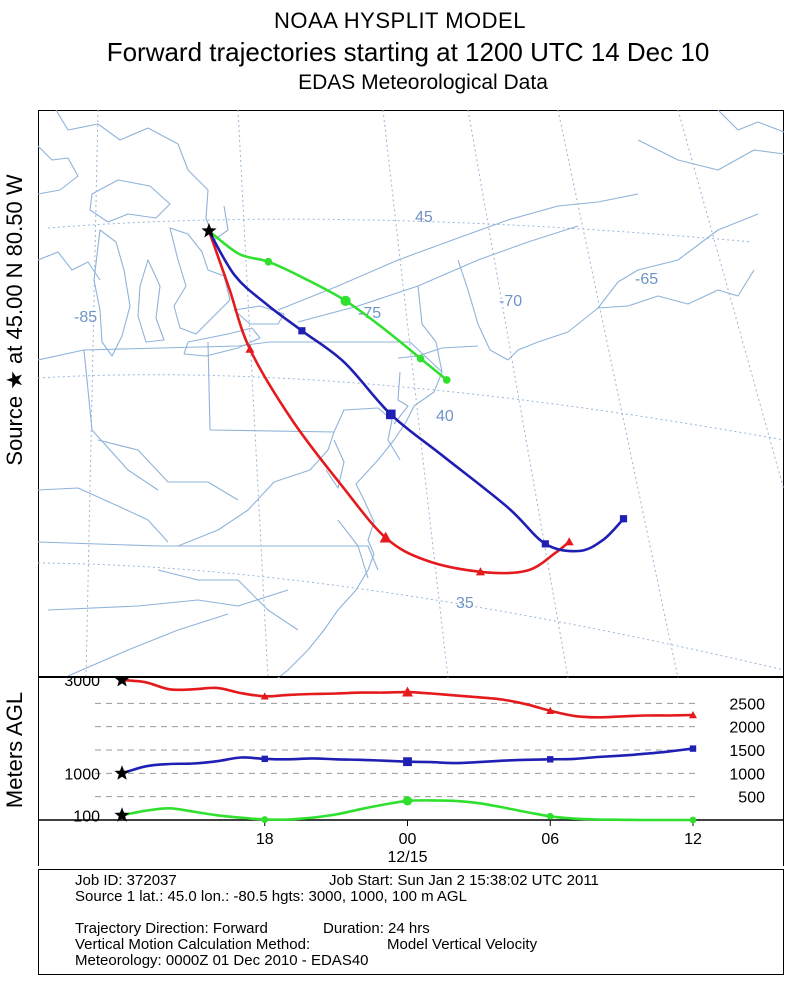 The image size is (800, 991). I want to click on job-id: Job ID: 372037, so click(126, 880).